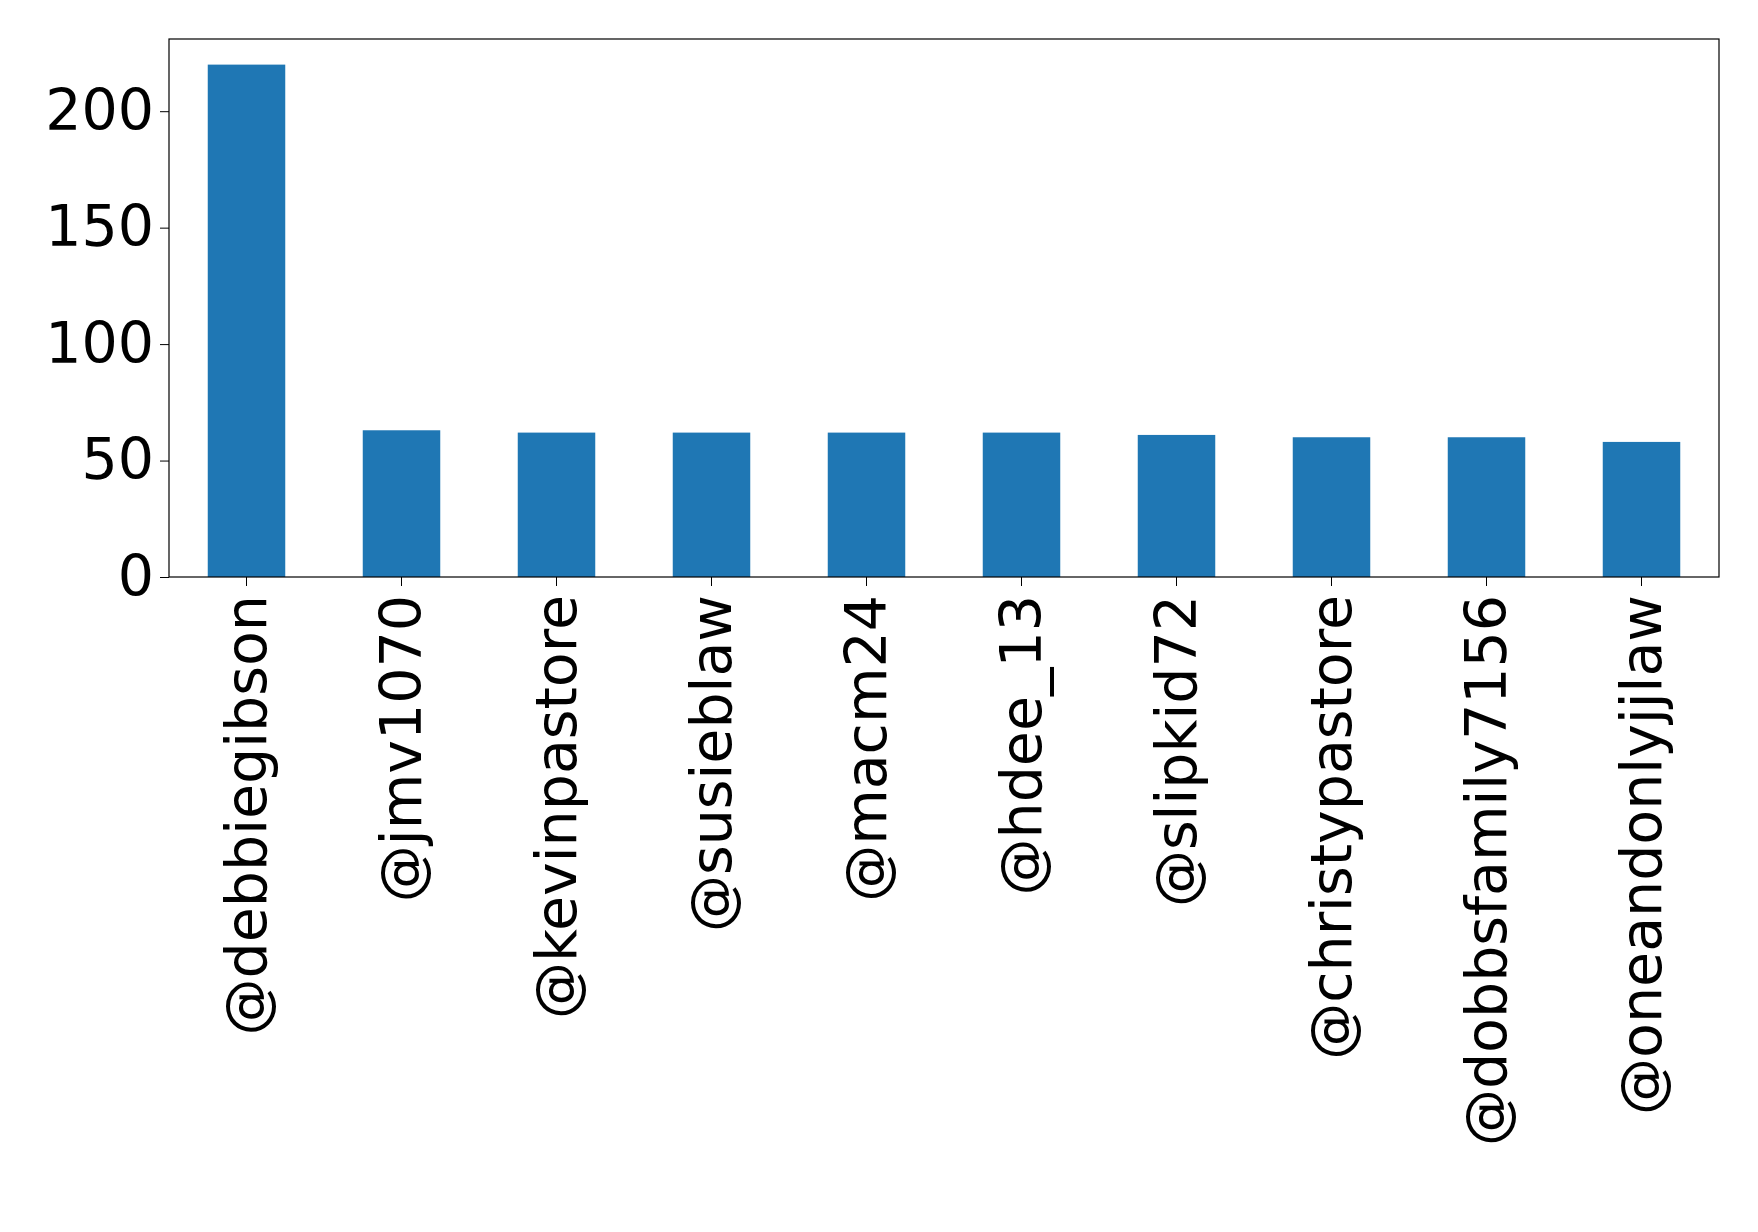  What do you see at coordinates (711, 763) in the screenshot?
I see `x-tick-label: @susieblaw` at bounding box center [711, 763].